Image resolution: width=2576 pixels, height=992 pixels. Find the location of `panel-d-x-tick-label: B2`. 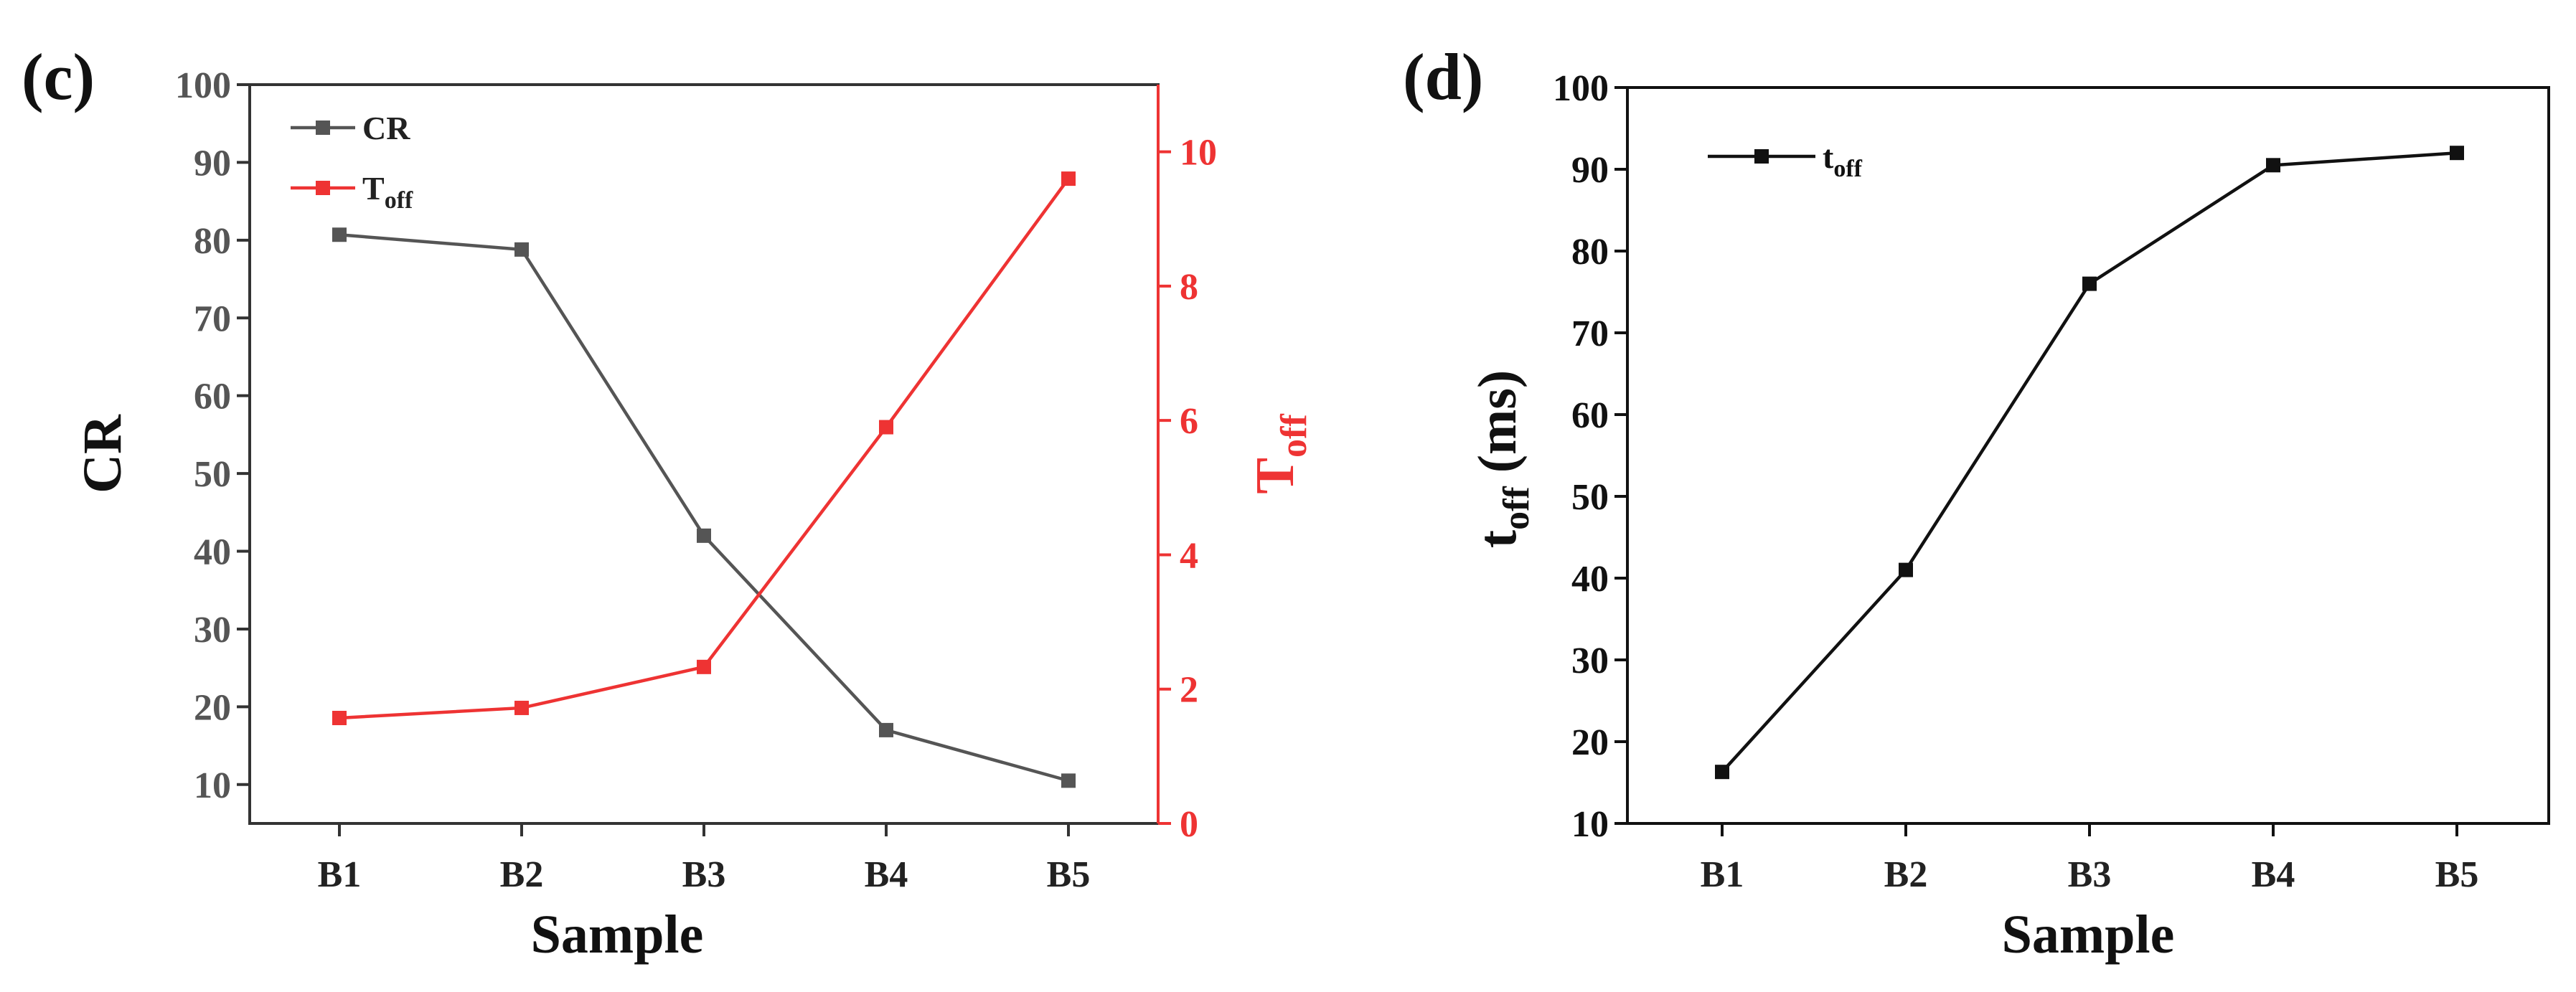

panel-d-x-tick-label: B2 is located at coordinates (1906, 874).